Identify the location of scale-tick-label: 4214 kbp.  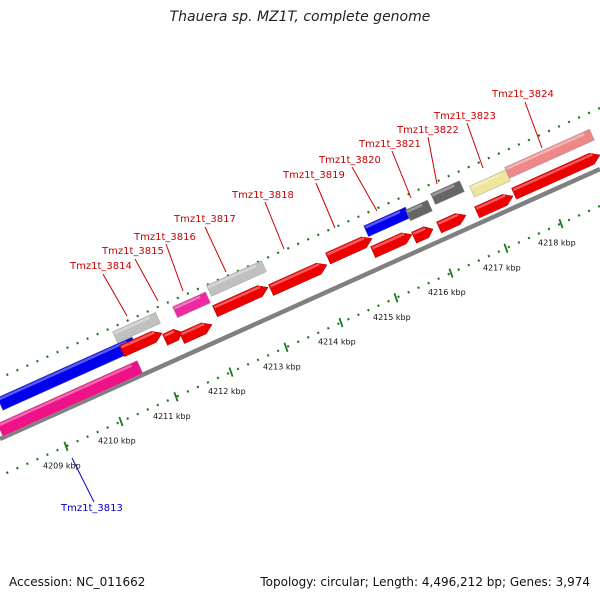
(337, 342).